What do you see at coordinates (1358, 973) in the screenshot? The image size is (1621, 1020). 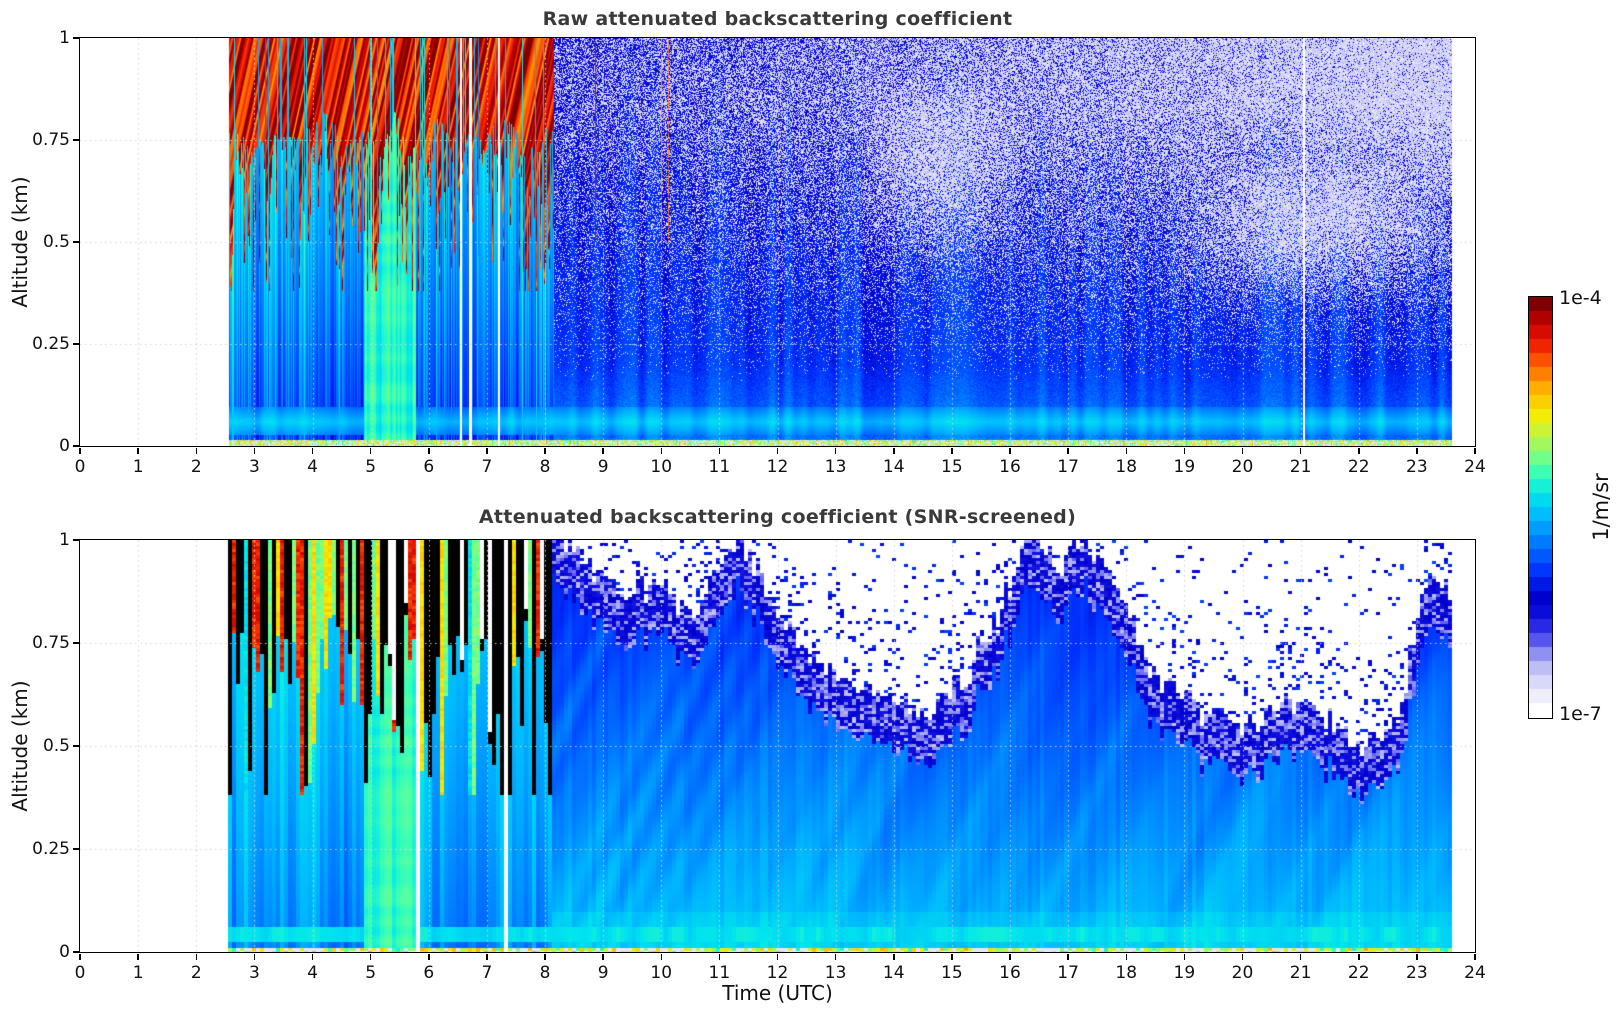 I see `x-tick-label: 22` at bounding box center [1358, 973].